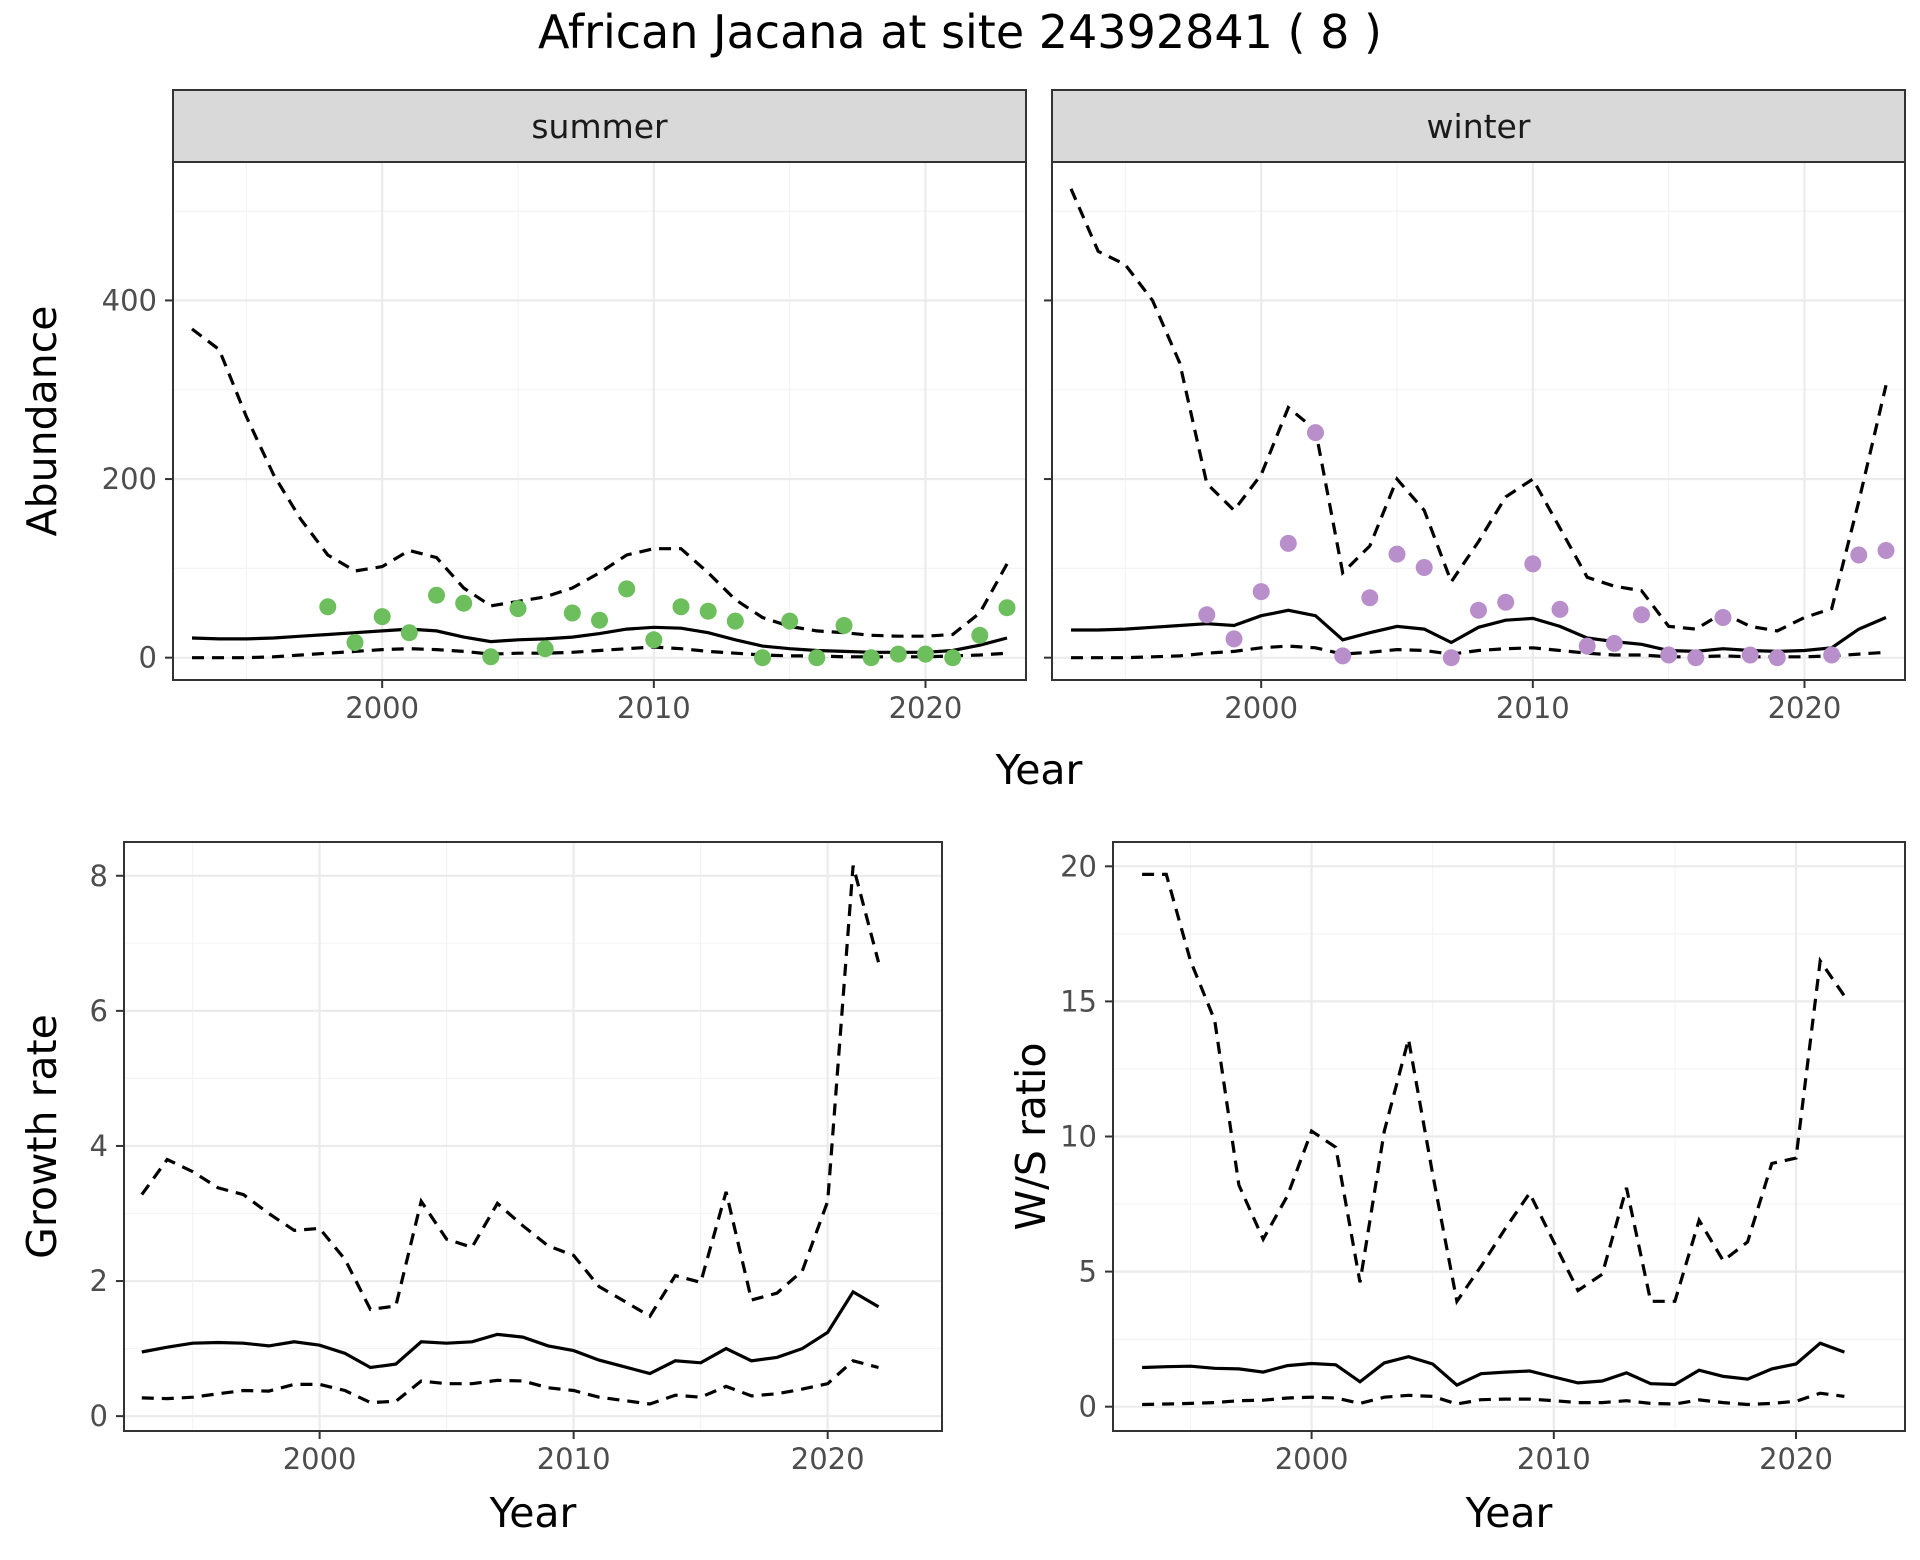 This screenshot has width=1920, height=1560. Describe the element at coordinates (960, 32) in the screenshot. I see `chart-title: African Jacana at site 24392841 ( 8 )` at that location.